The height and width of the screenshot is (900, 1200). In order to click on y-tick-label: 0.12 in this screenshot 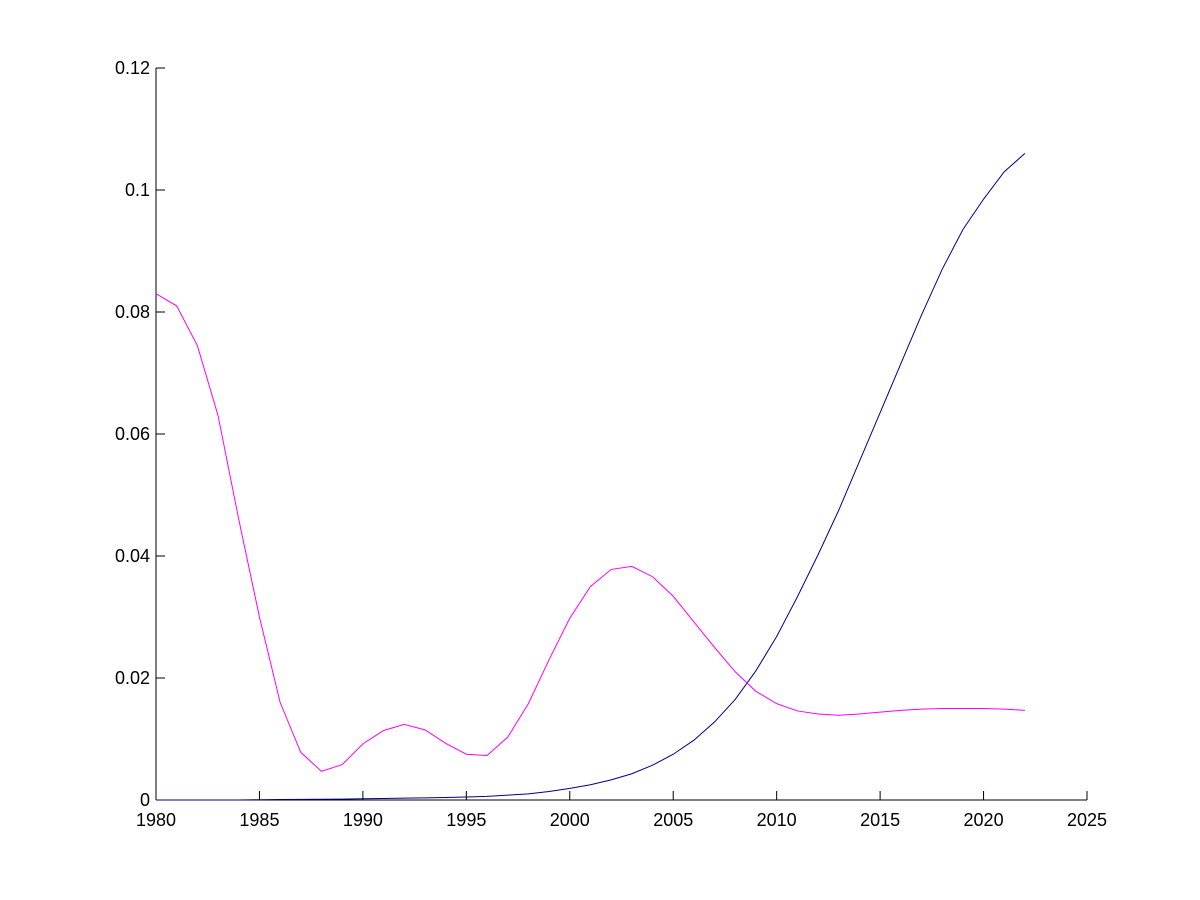, I will do `click(132, 68)`.